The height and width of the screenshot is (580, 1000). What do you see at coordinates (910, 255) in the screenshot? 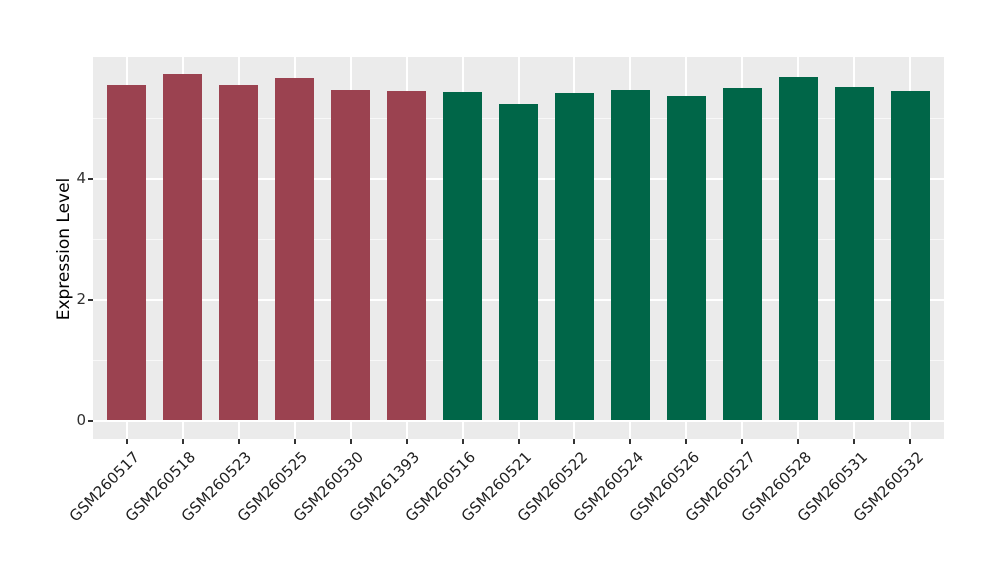
I see `bar-GSM260532` at bounding box center [910, 255].